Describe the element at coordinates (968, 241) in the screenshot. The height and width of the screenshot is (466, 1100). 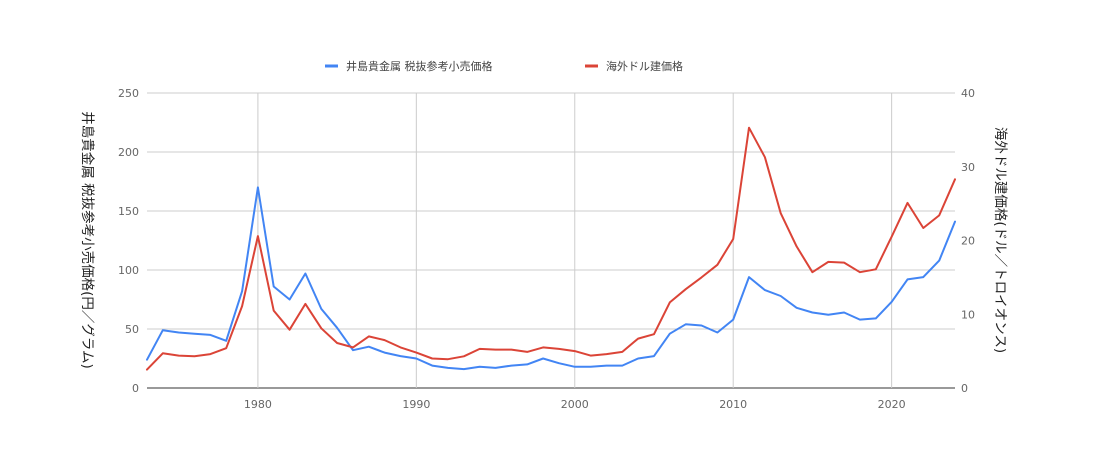
I see `y-tick-right: 20` at that location.